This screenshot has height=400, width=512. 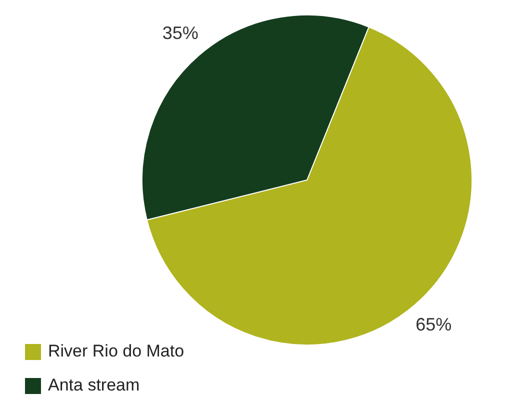 What do you see at coordinates (180, 33) in the screenshot?
I see `data-label: 35%` at bounding box center [180, 33].